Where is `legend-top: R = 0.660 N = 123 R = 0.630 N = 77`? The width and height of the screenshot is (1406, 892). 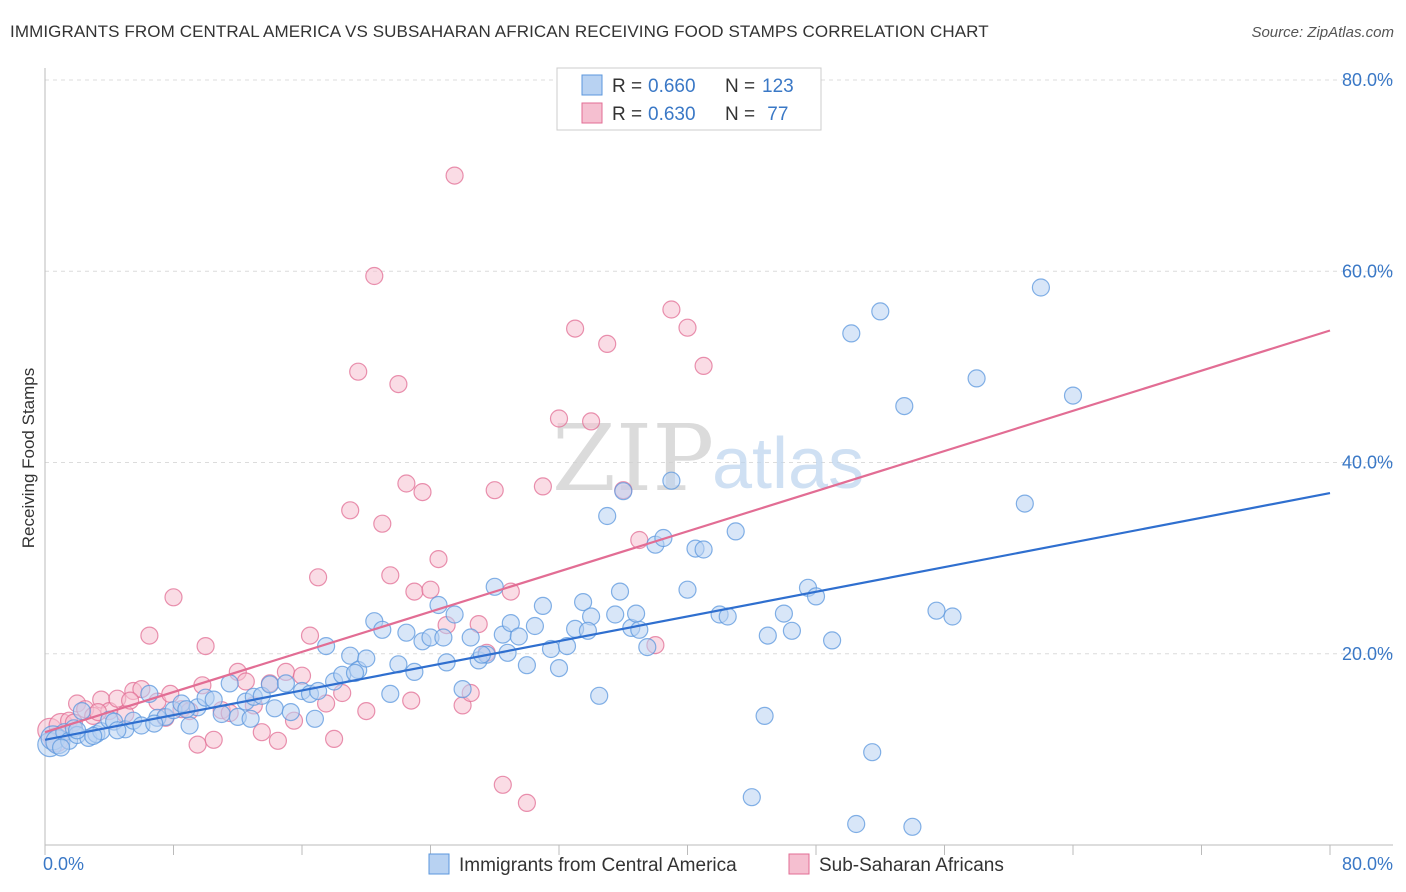 legend-top: R = 0.660 N = 123 R = 0.630 N = 77 is located at coordinates (689, 99).